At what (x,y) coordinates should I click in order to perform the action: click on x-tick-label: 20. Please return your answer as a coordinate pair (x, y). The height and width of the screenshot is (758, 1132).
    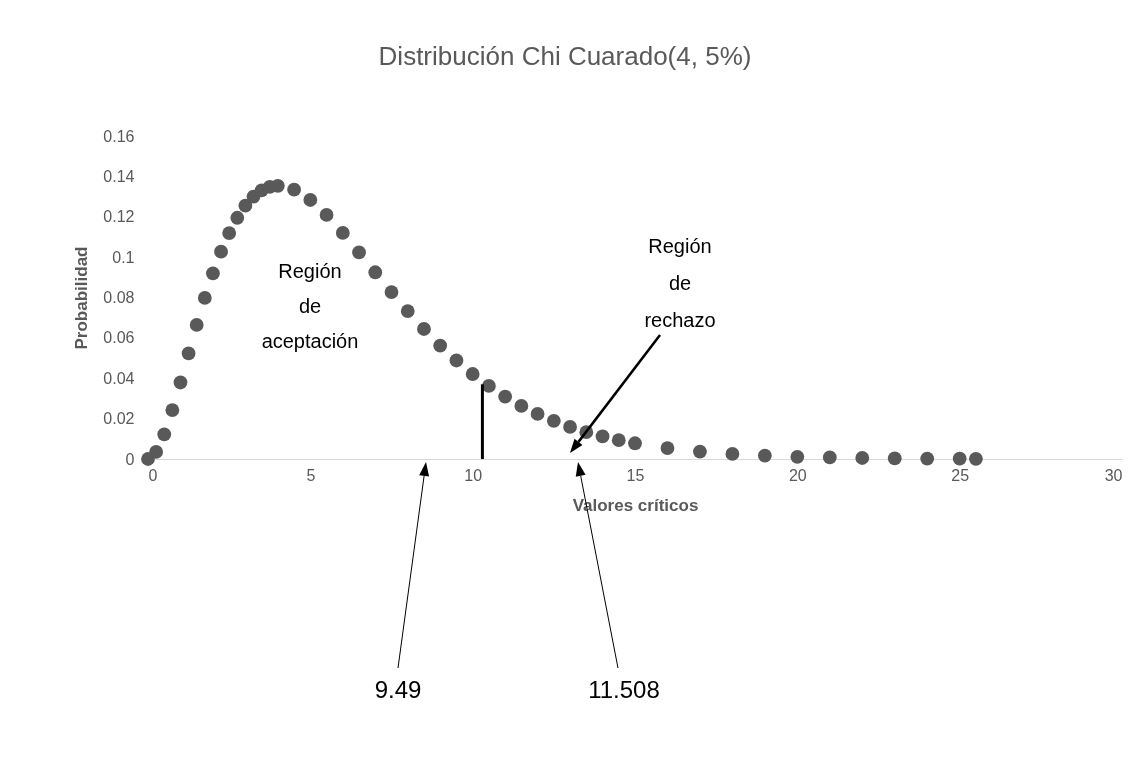
    Looking at the image, I should click on (797, 475).